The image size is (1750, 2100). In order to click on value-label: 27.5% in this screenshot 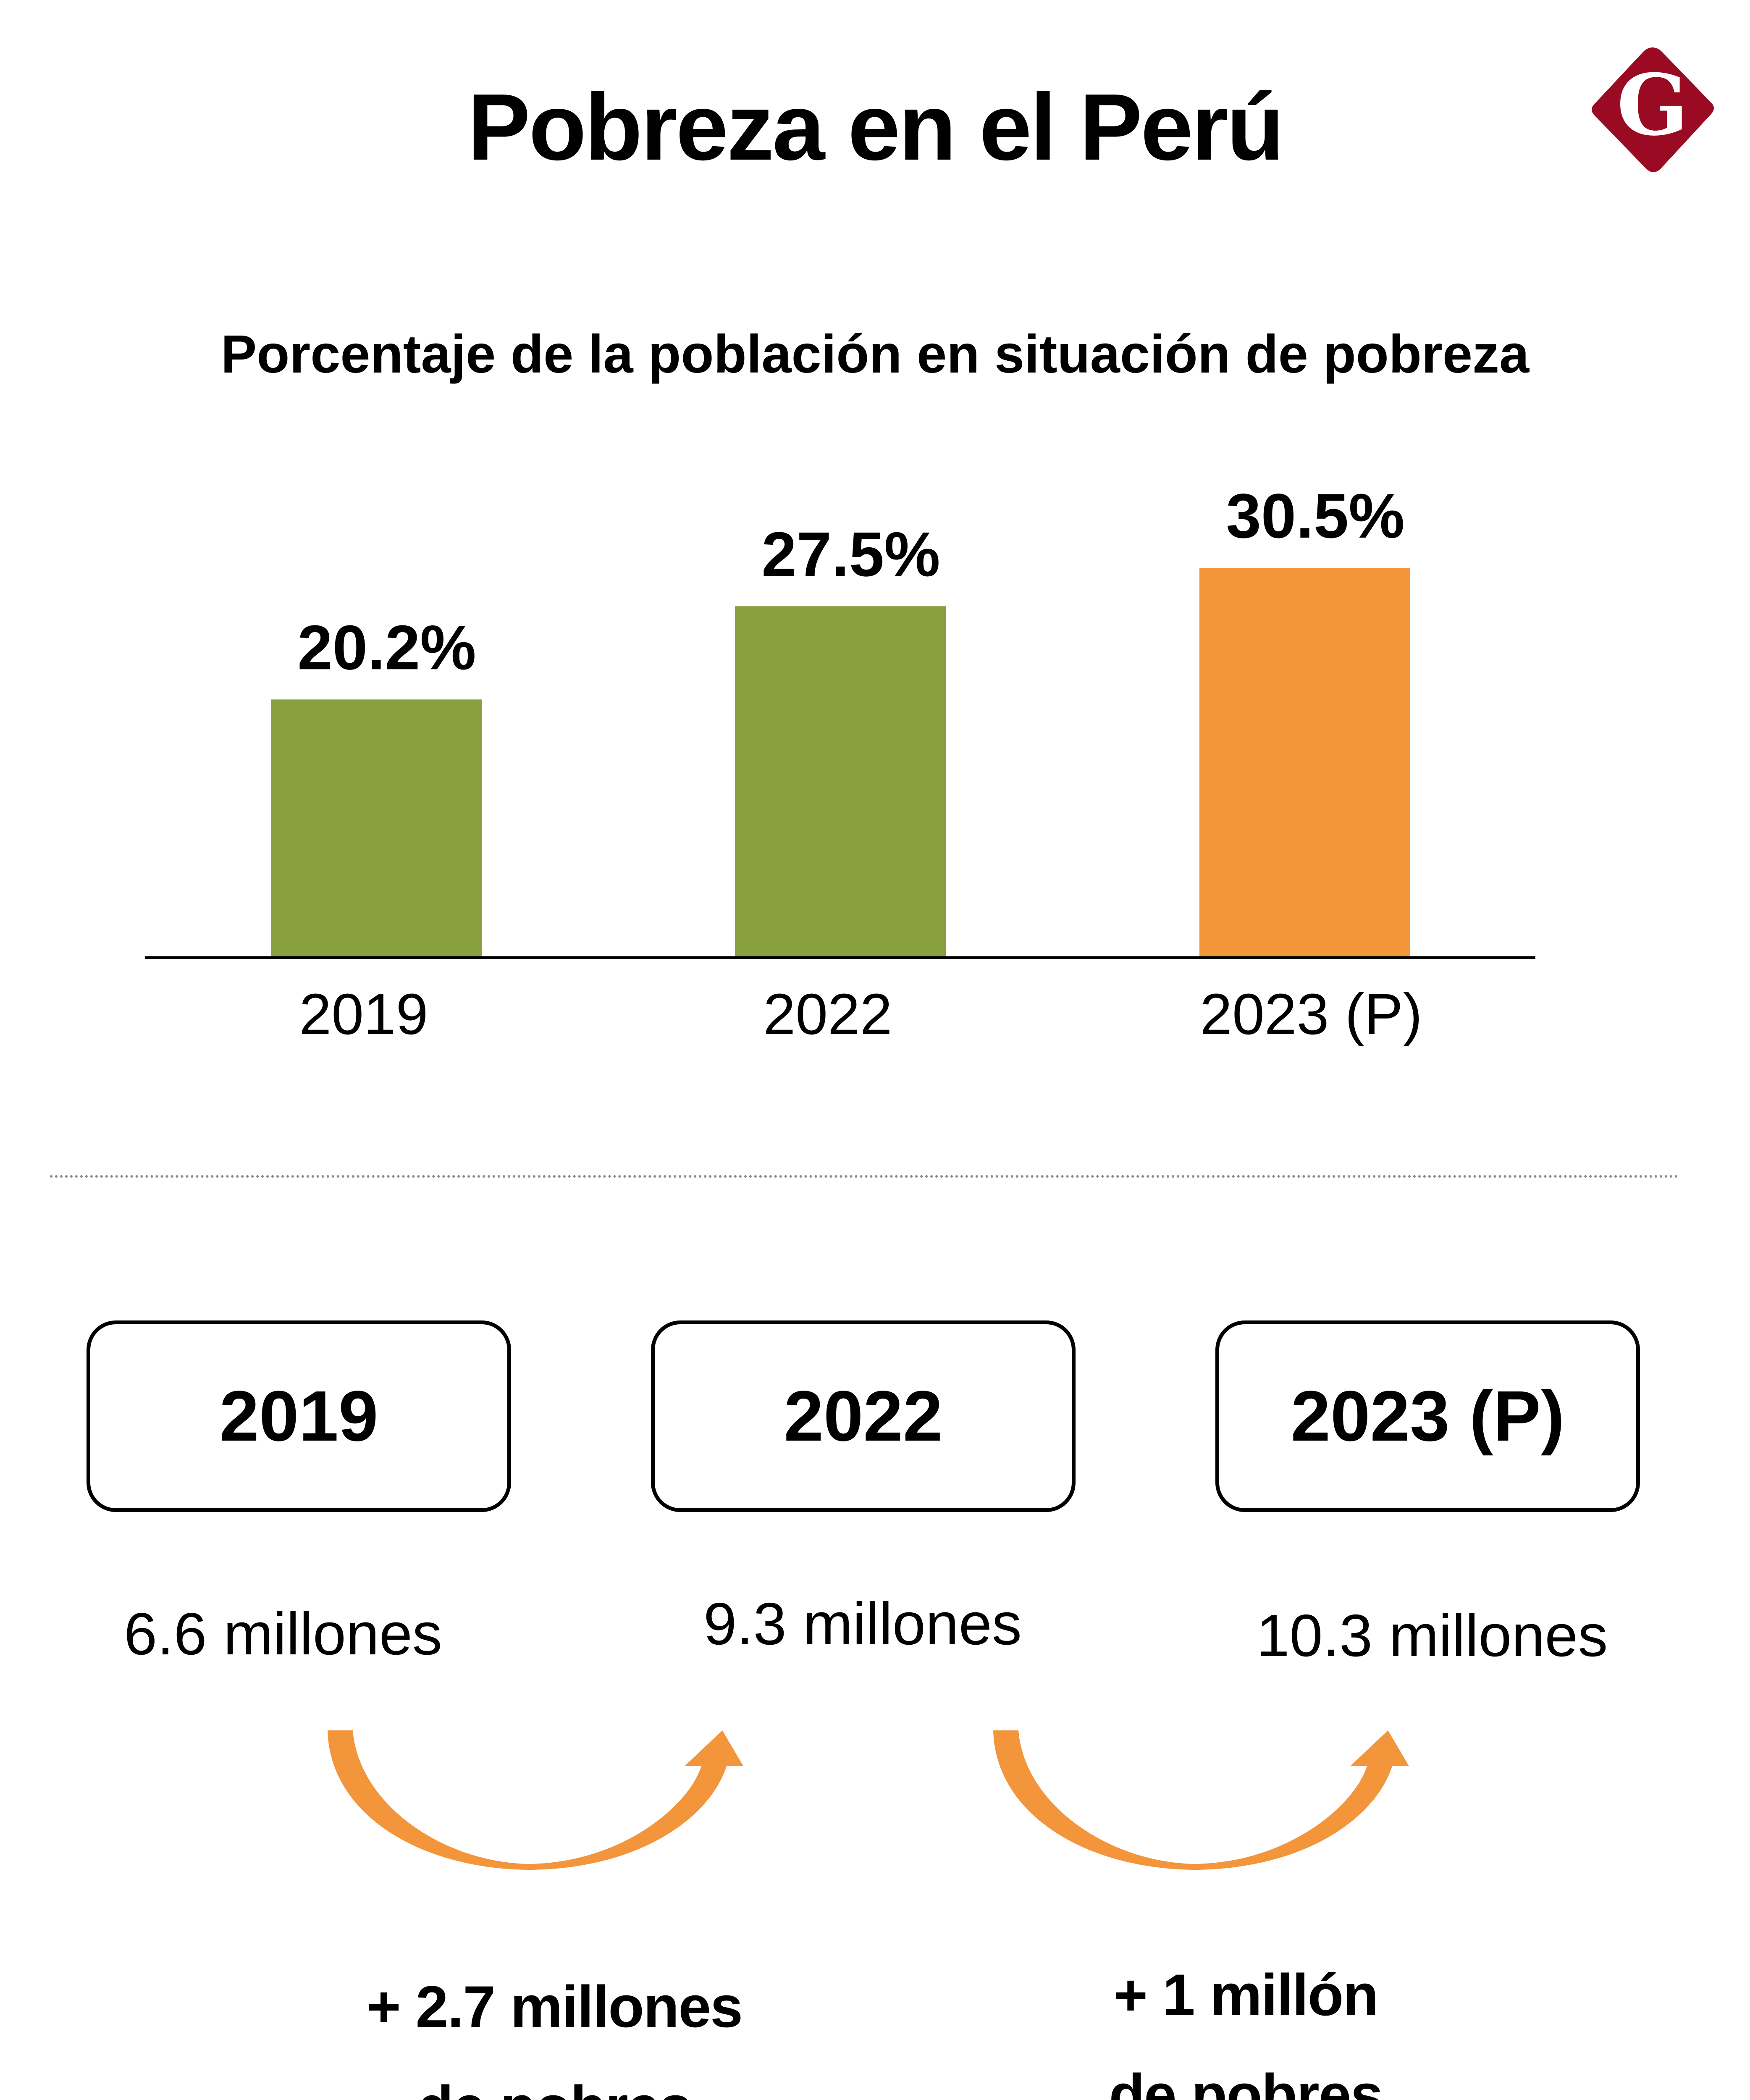, I will do `click(850, 554)`.